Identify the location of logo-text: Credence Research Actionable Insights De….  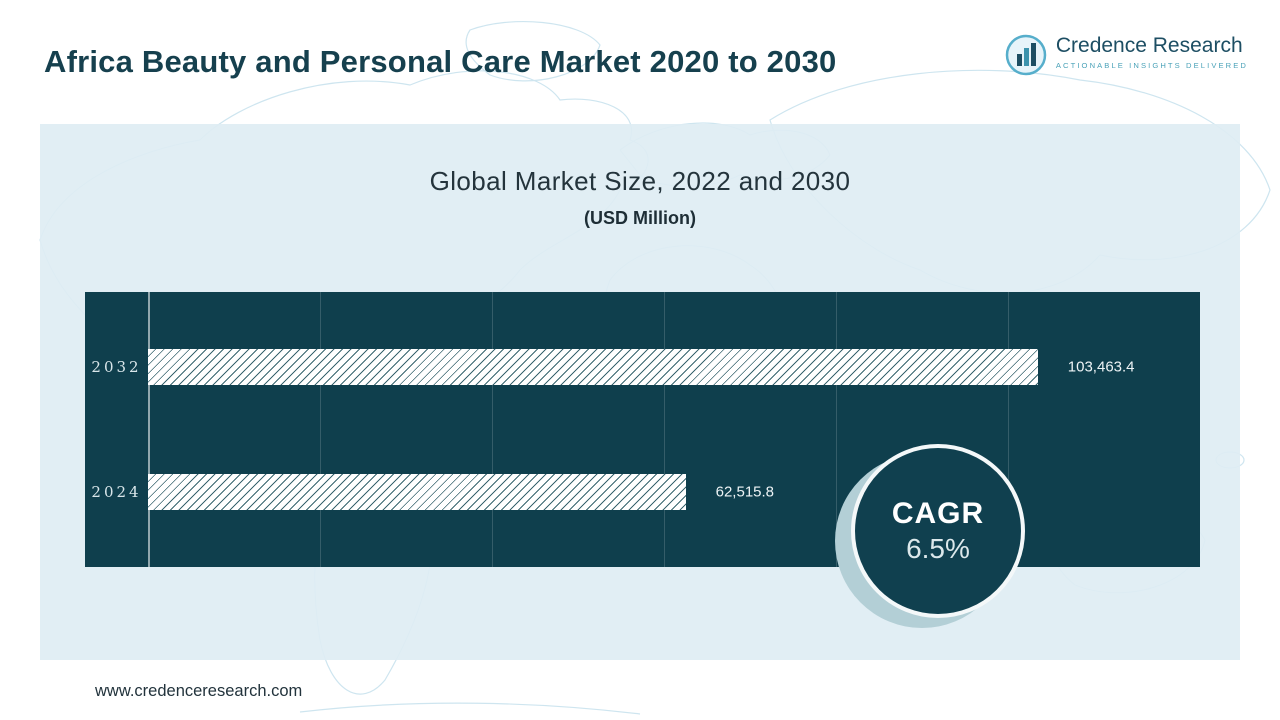
(1152, 52).